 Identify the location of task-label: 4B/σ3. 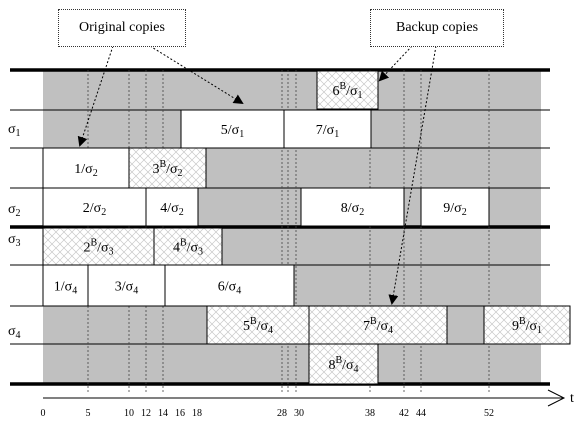
(188, 248).